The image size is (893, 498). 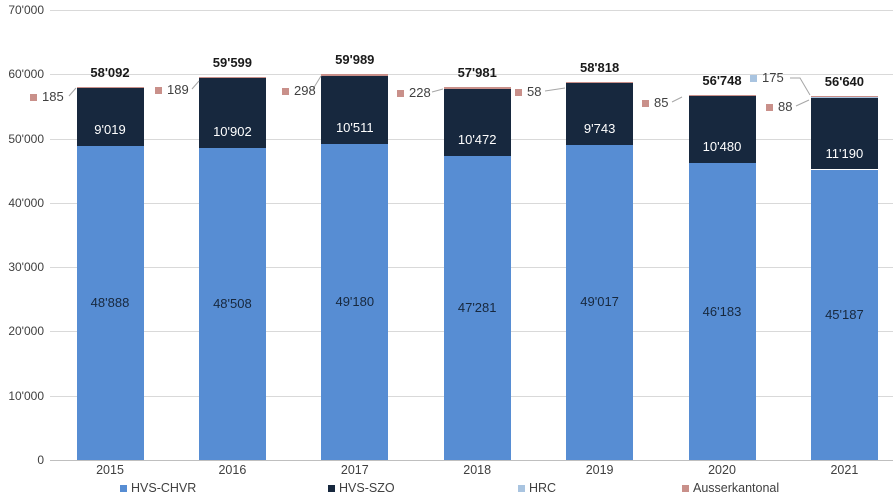 What do you see at coordinates (367, 488) in the screenshot?
I see `legend-label: HVS-SZO` at bounding box center [367, 488].